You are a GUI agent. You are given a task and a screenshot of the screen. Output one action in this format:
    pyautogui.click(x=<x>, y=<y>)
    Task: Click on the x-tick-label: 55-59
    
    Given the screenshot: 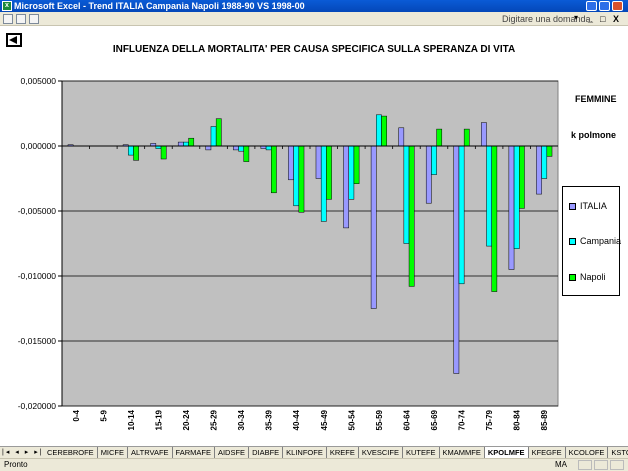 What is the action you would take?
    pyautogui.click(x=379, y=419)
    